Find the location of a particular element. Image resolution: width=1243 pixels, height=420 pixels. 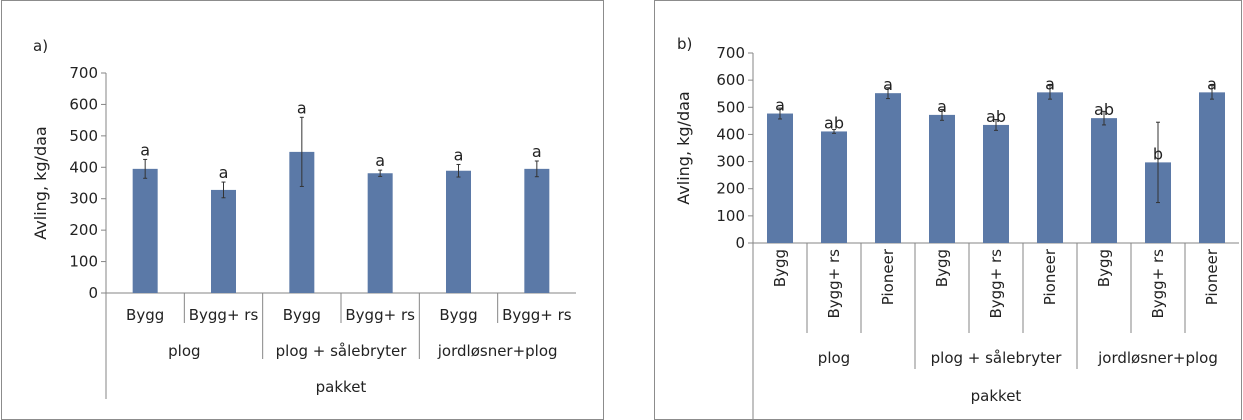

significance-letter: b is located at coordinates (1158, 153).